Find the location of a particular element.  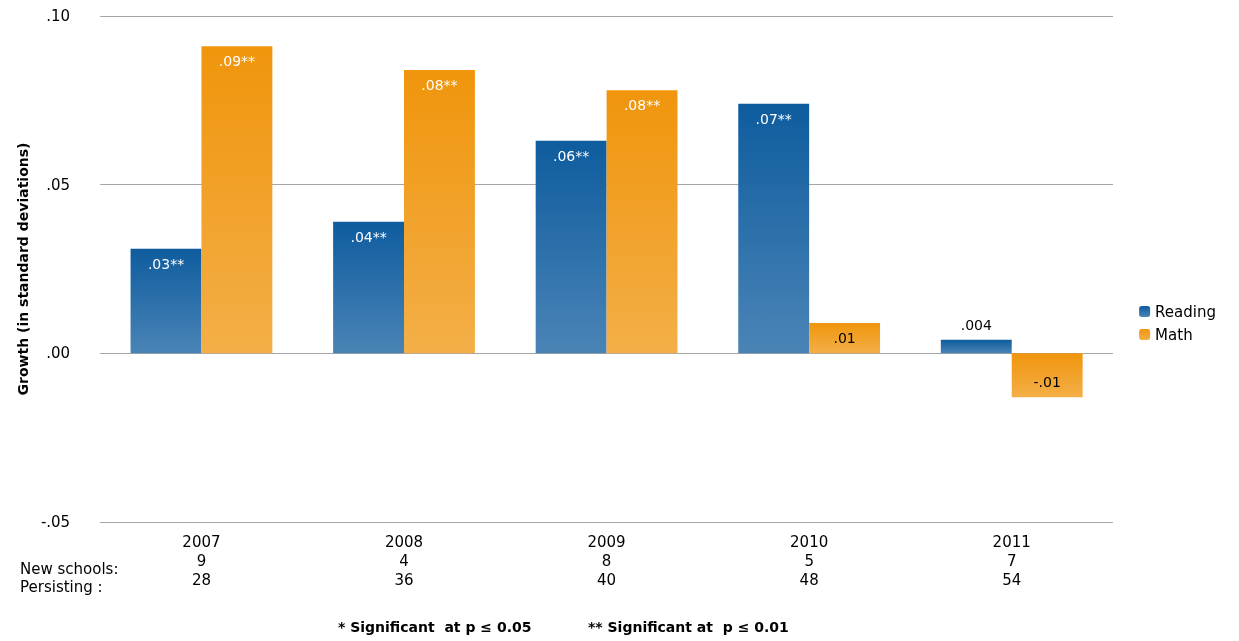

x-tick-label: 2010 5 48 is located at coordinates (809, 560).